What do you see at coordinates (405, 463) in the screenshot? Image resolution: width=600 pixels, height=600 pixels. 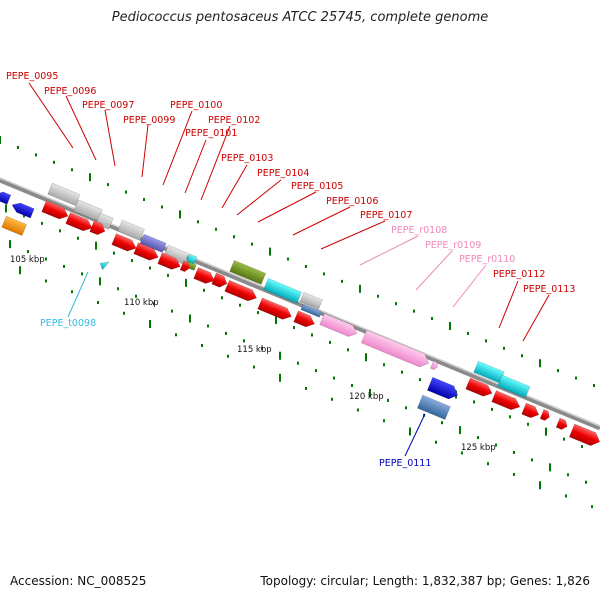 I see `gene-label: PEPE_0111` at bounding box center [405, 463].